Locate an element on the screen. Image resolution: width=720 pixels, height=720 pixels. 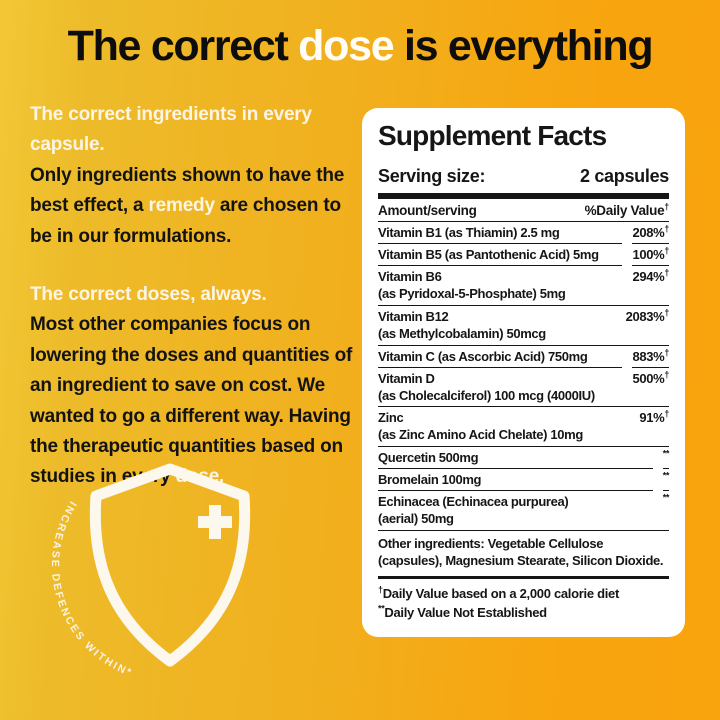
plus-icon is located at coordinates (215, 522).